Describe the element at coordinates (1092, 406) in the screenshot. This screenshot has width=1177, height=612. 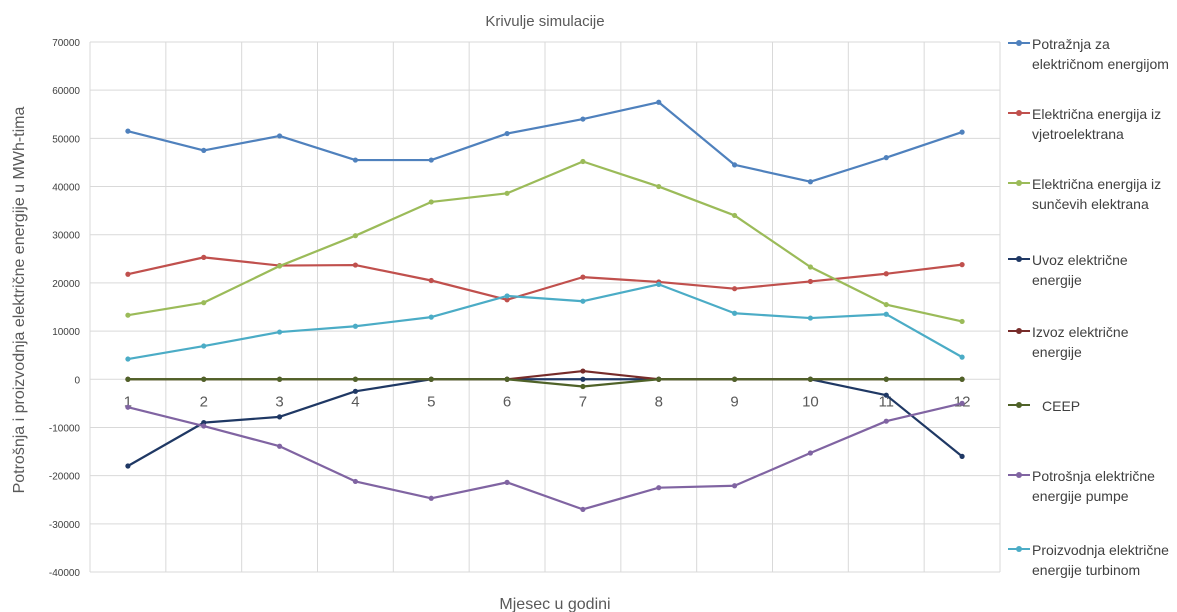
I see `legend-entry: CEEP` at that location.